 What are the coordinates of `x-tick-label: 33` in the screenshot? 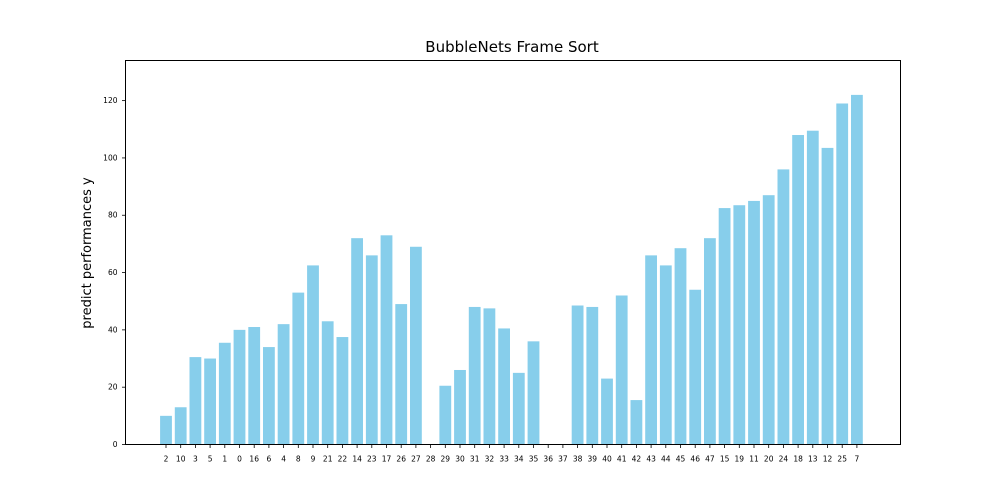 It's located at (504, 459).